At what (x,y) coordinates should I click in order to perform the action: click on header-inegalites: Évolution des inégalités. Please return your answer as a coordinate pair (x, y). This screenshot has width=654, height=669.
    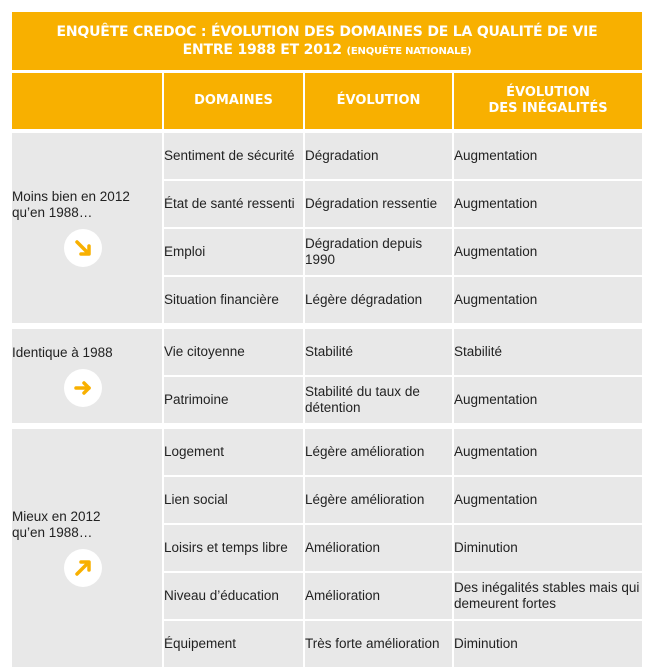
    Looking at the image, I should click on (548, 101).